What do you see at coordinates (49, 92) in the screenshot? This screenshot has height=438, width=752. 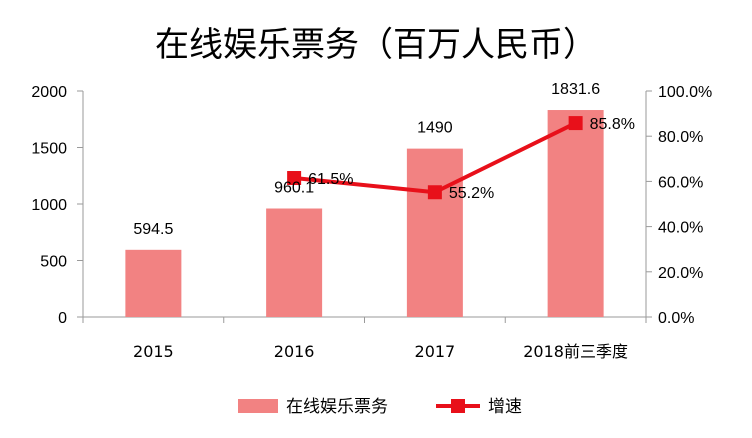 I see `y-left-tick-label: 2000` at bounding box center [49, 92].